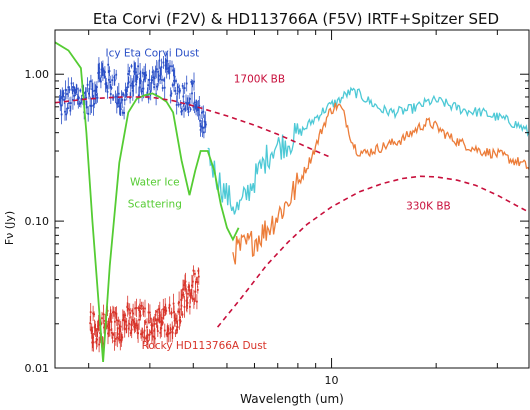 This screenshot has width=530, height=410. What do you see at coordinates (152, 54) in the screenshot?
I see `annotation-icy-eta-corvi-dust: Icy Eta Corvi Dust` at bounding box center [152, 54].